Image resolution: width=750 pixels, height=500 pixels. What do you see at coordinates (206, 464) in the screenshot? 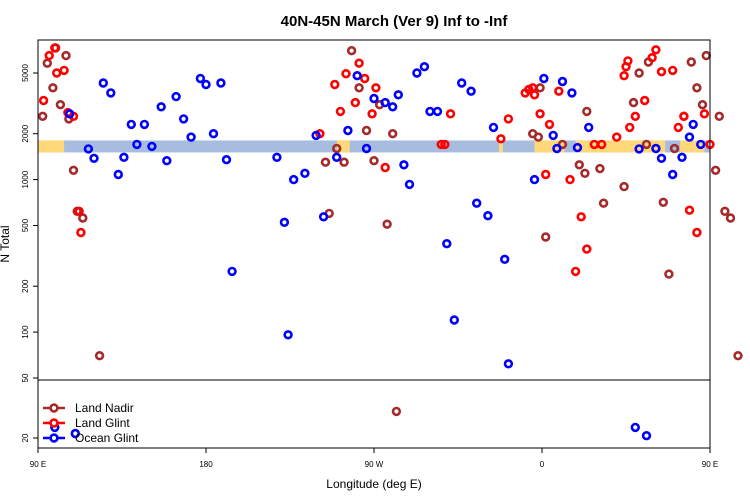
I see `x-tick-label: 180` at bounding box center [206, 464].